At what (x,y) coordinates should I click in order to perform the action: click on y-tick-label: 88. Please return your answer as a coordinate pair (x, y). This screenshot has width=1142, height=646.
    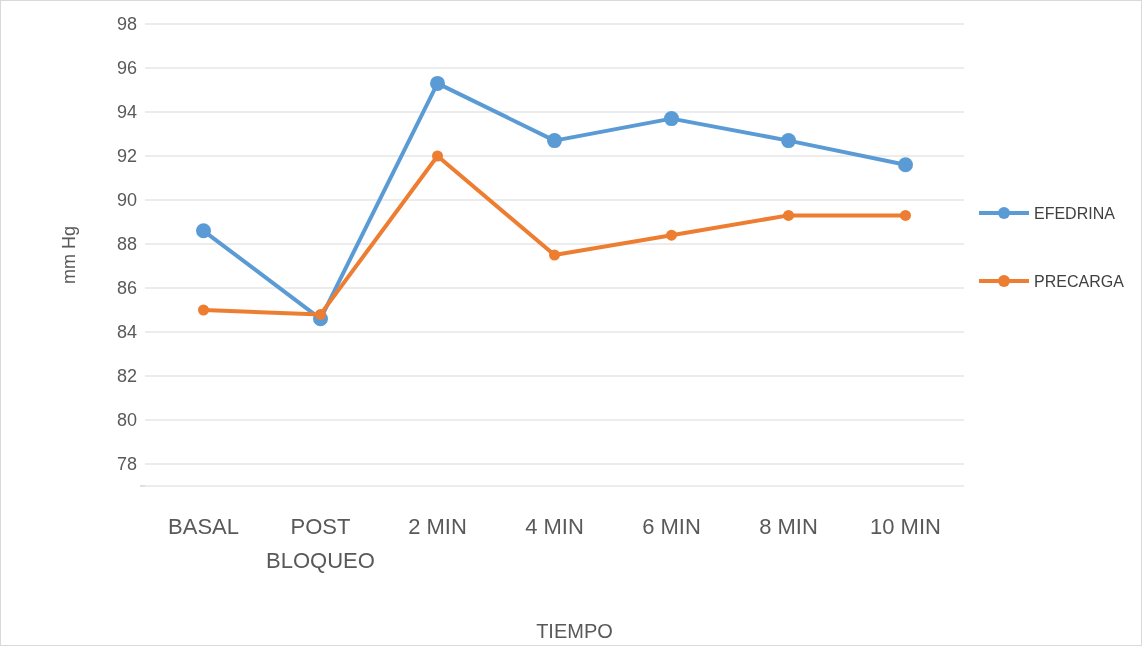
    Looking at the image, I should click on (126, 244).